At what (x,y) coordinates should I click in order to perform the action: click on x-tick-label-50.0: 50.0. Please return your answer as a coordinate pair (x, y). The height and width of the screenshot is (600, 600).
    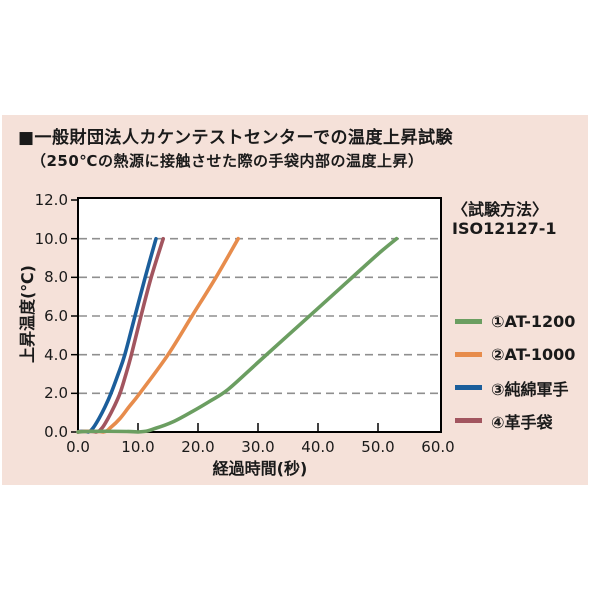
    Looking at the image, I should click on (378, 447).